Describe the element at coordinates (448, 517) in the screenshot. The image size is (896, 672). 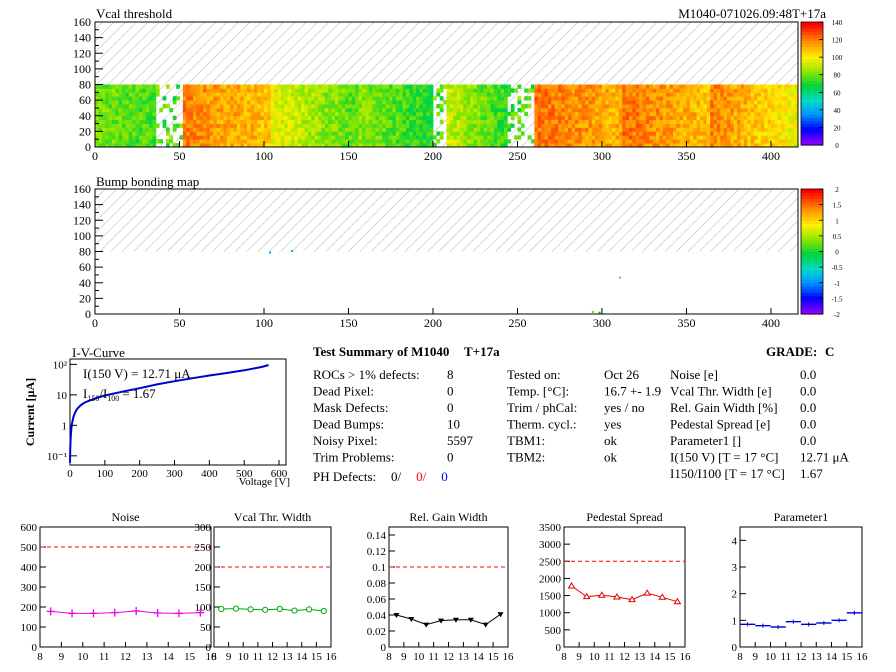
I see `trend-plot-title: Rel. Gain Width` at that location.